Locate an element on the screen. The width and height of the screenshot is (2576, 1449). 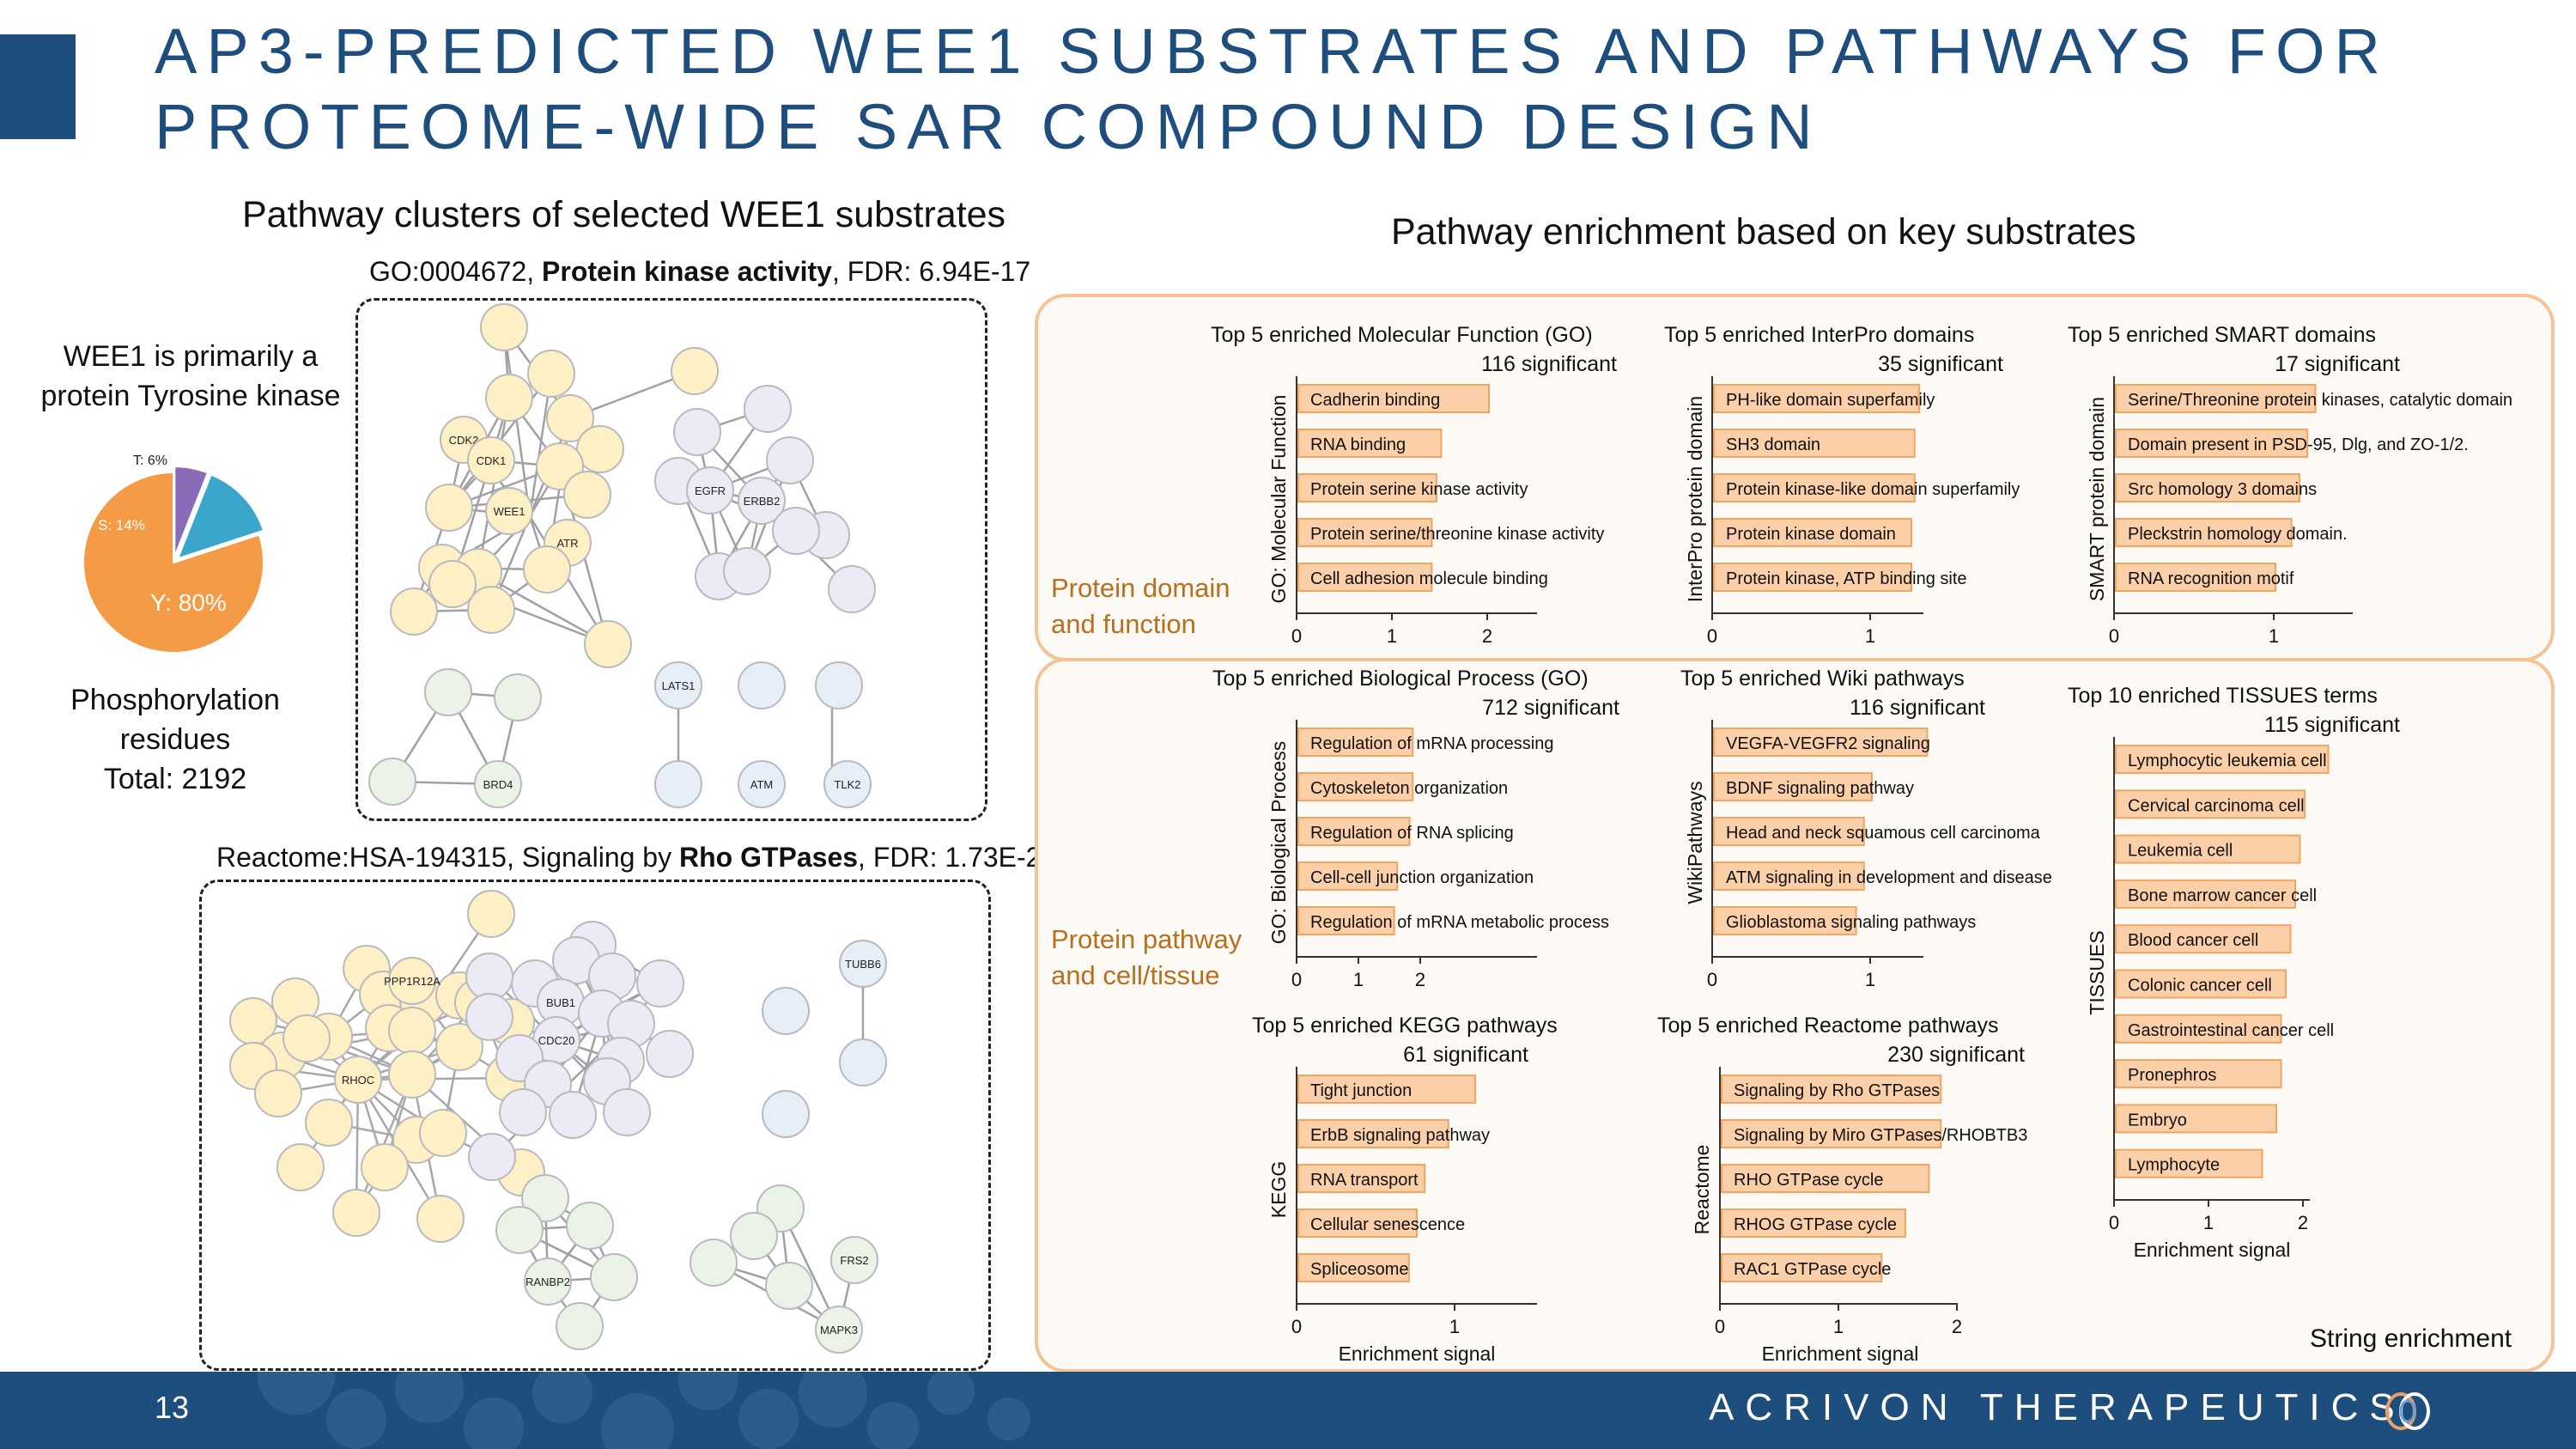
y-axis-label: Reactome is located at coordinates (1702, 1190).